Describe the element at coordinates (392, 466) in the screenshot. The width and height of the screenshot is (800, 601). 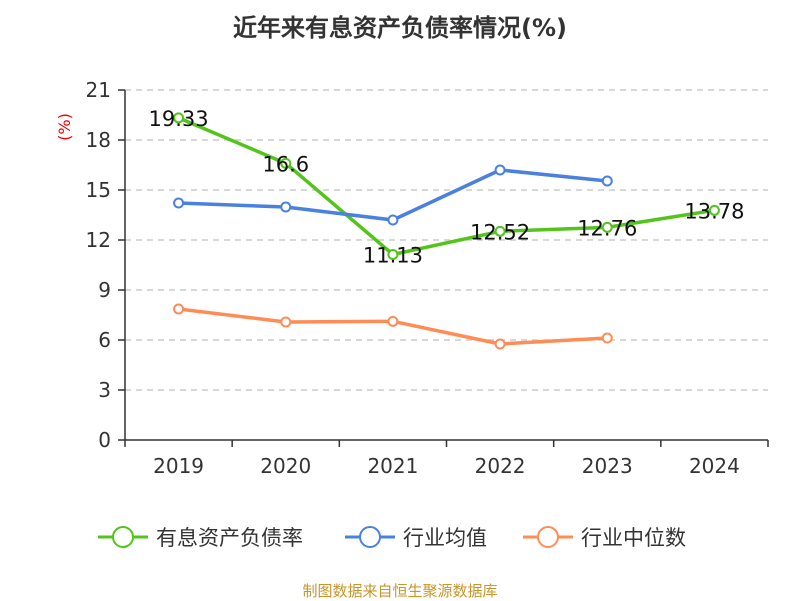
I see `x-tick-label: 2021` at that location.